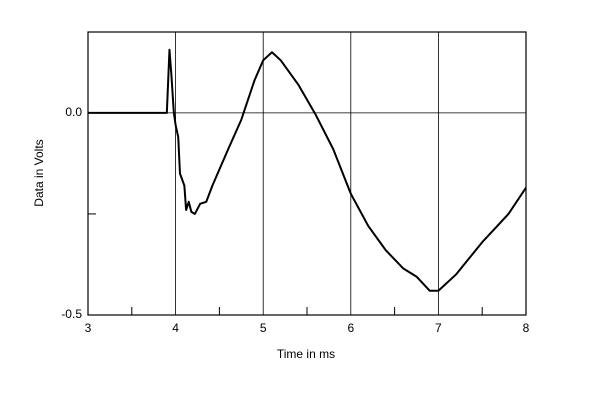 This screenshot has height=405, width=600. What do you see at coordinates (71, 314) in the screenshot?
I see `y-tick-label: -0.5` at bounding box center [71, 314].